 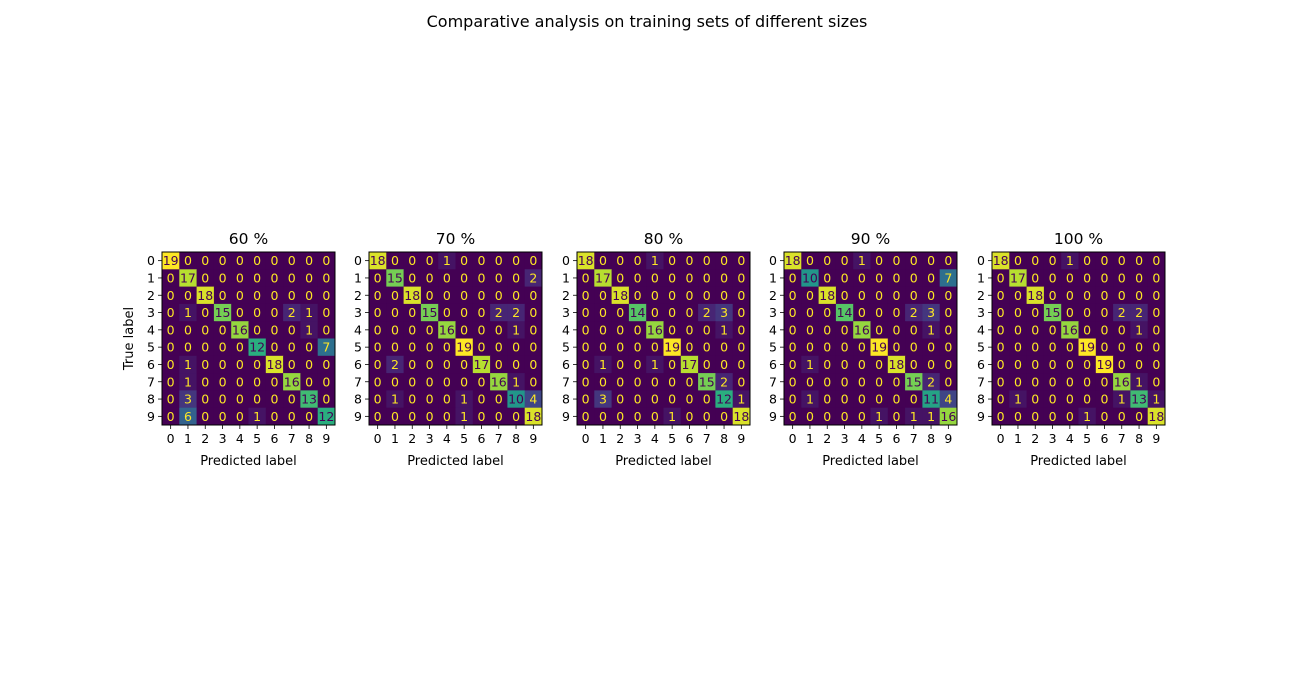 What do you see at coordinates (257, 438) in the screenshot?
I see `x-tick-label: 5` at bounding box center [257, 438].